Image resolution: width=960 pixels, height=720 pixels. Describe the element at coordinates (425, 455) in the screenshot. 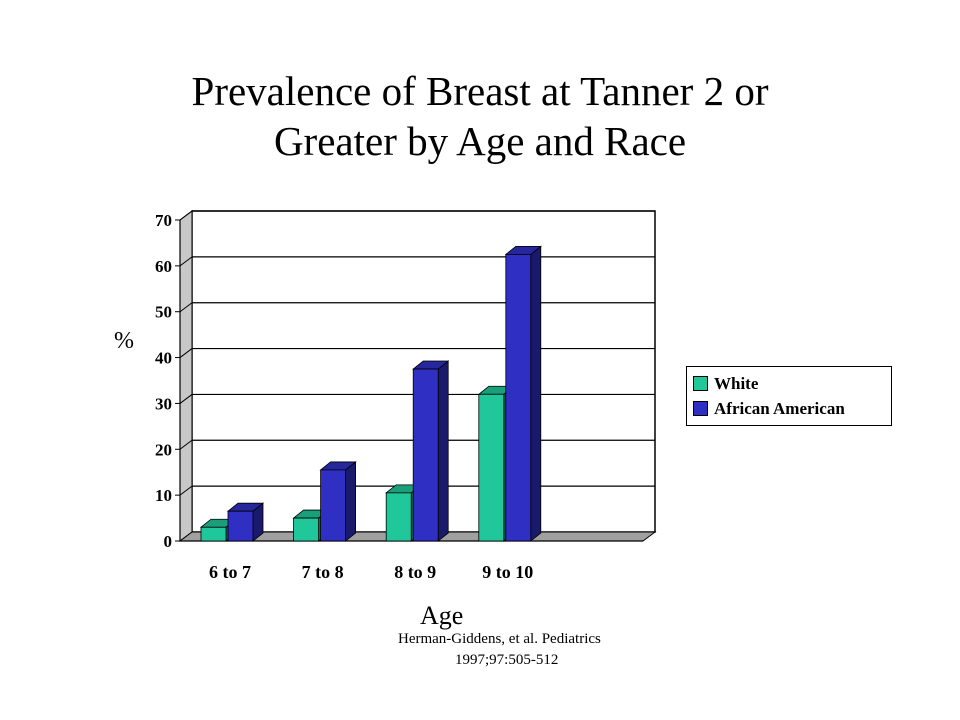

I see `bar-8-to-9-african-american` at that location.